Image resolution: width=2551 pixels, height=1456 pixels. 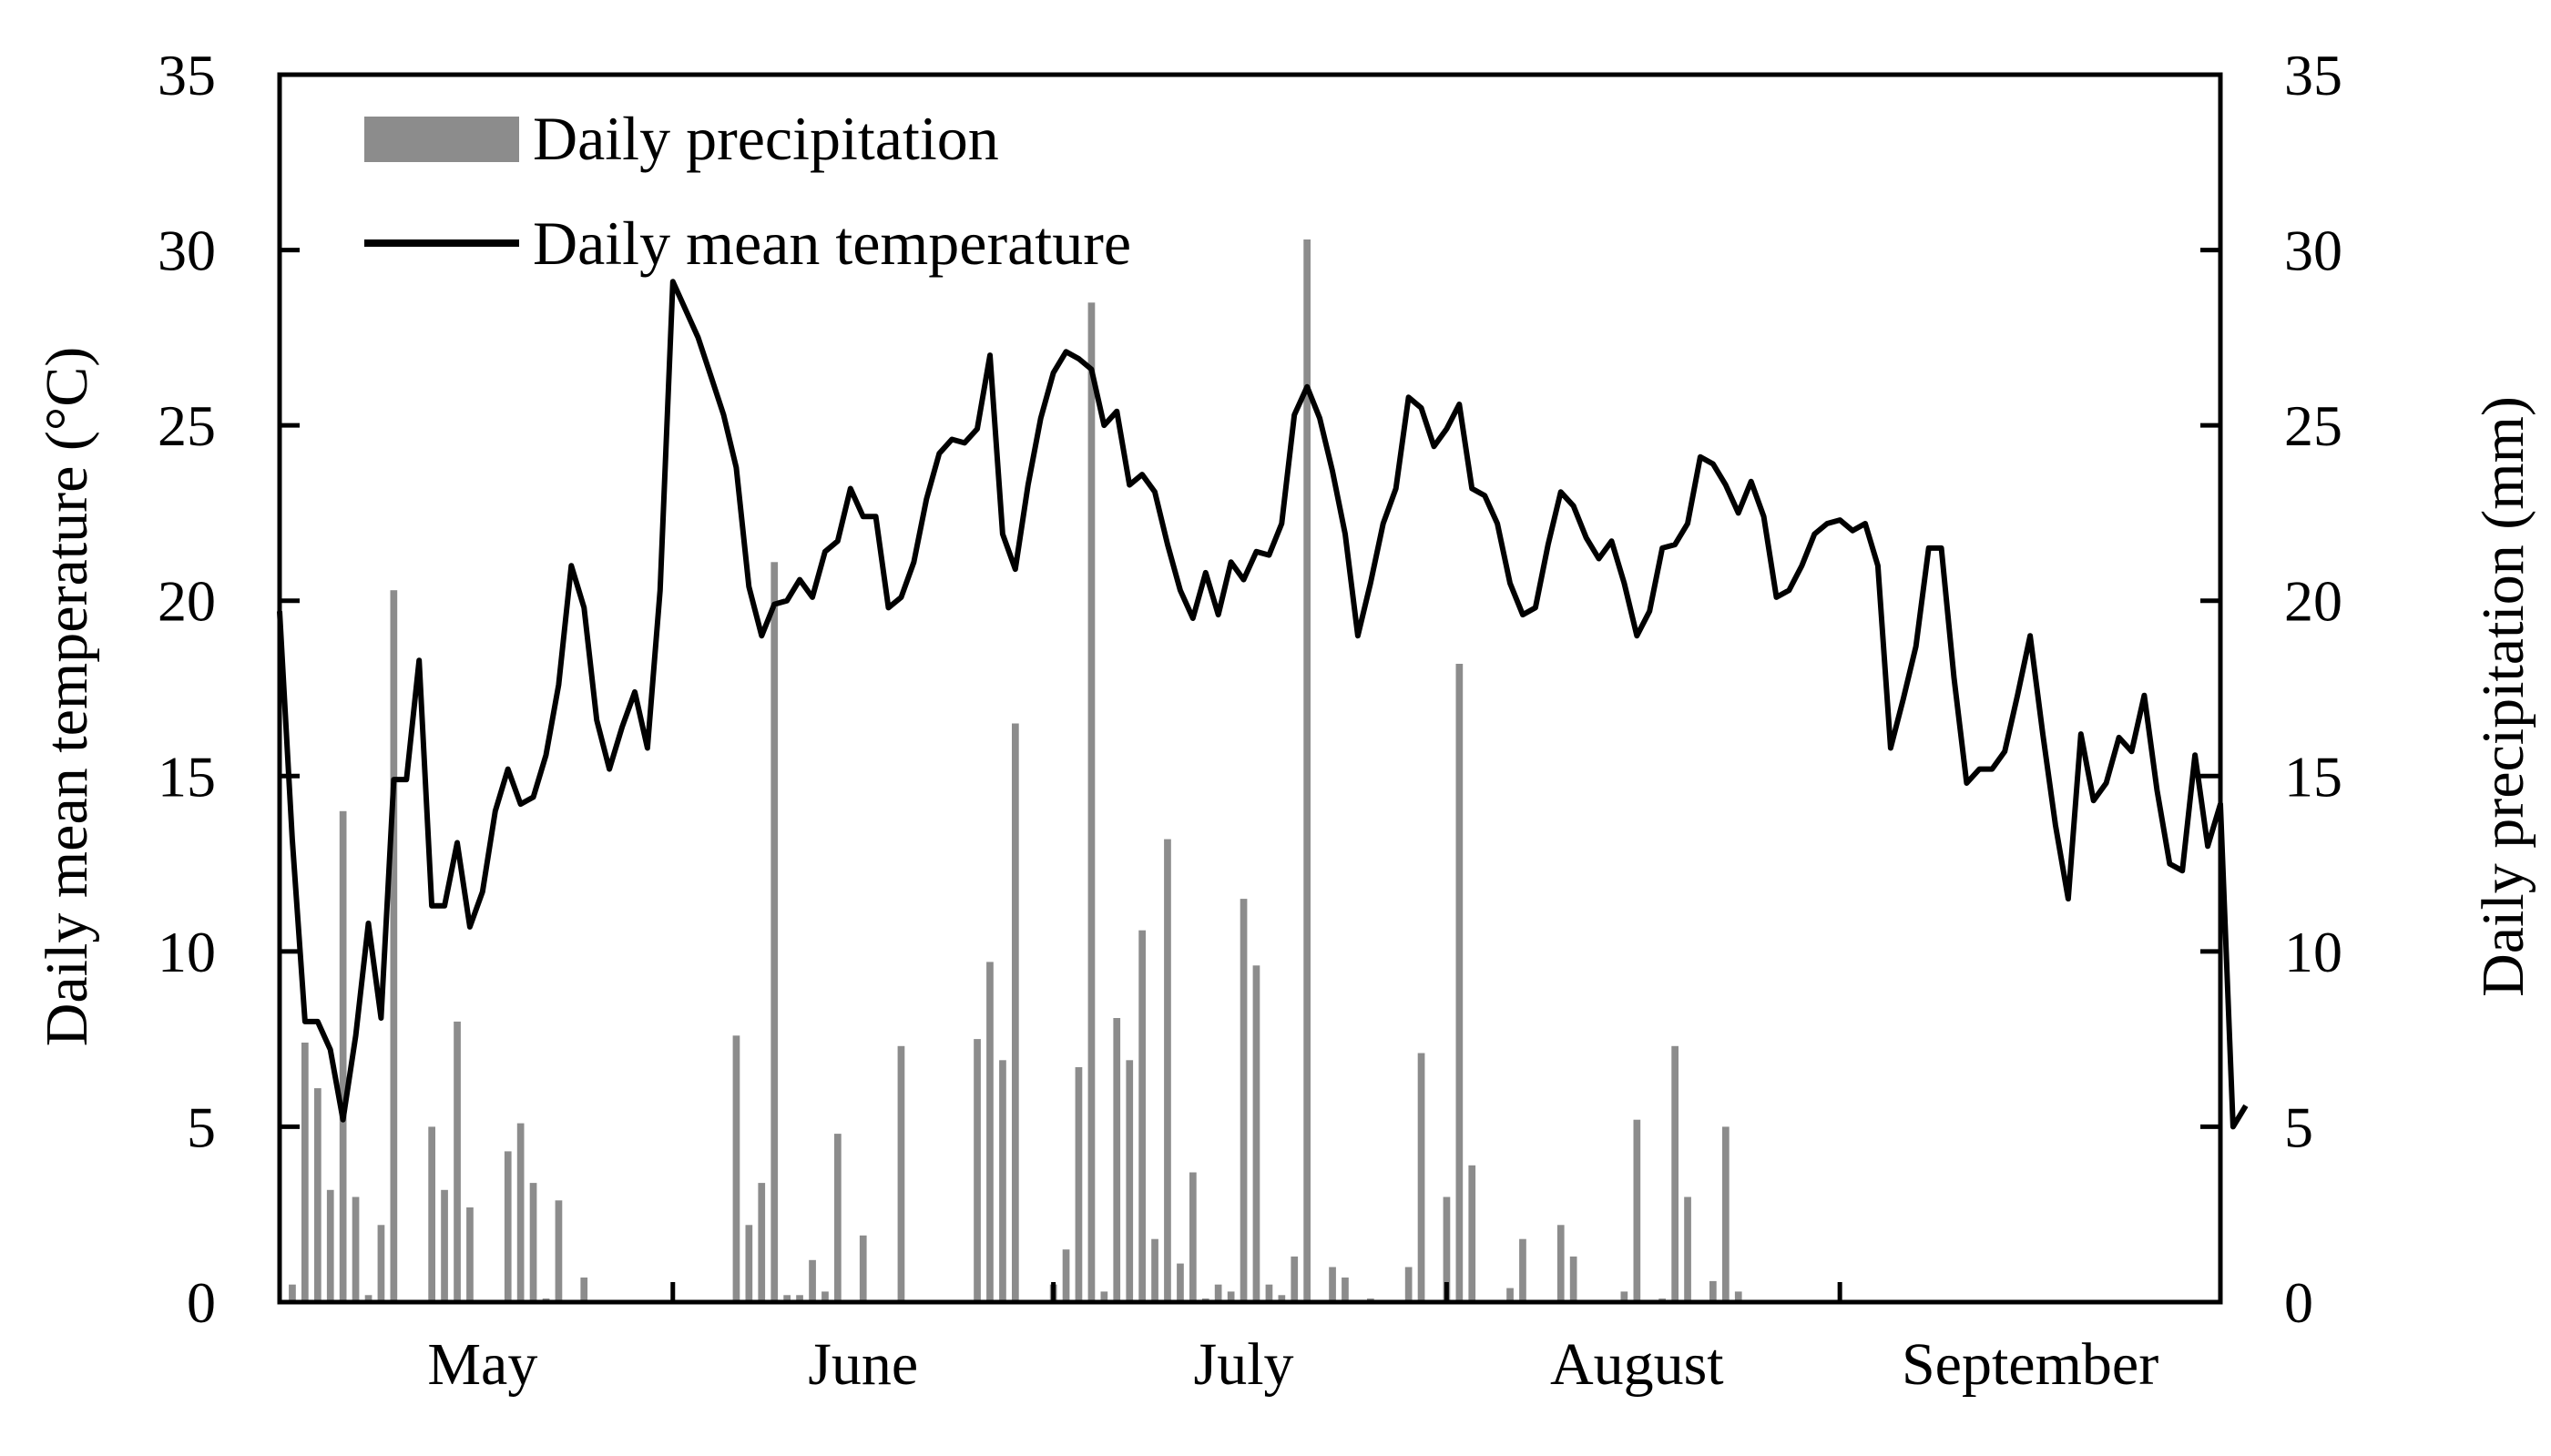 What do you see at coordinates (2503, 697) in the screenshot?
I see `right-axis-title: Daily precipitation (mm)` at bounding box center [2503, 697].